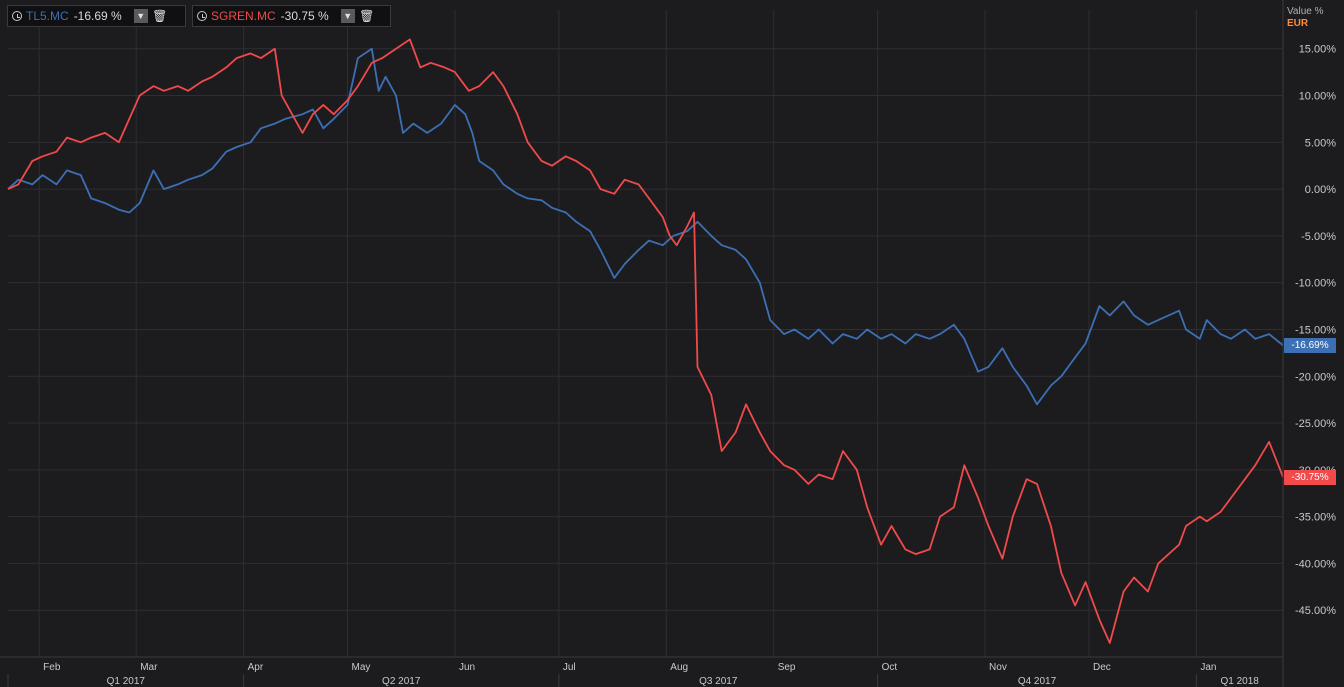 This screenshot has width=1344, height=687. Describe the element at coordinates (1102, 667) in the screenshot. I see `x-tick-label: Dec` at that location.